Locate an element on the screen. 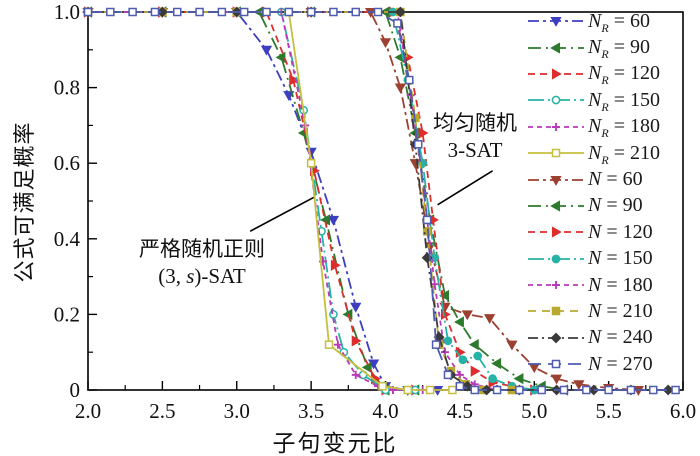 The image size is (700, 456). legend-sample-N240 is located at coordinates (556, 338).